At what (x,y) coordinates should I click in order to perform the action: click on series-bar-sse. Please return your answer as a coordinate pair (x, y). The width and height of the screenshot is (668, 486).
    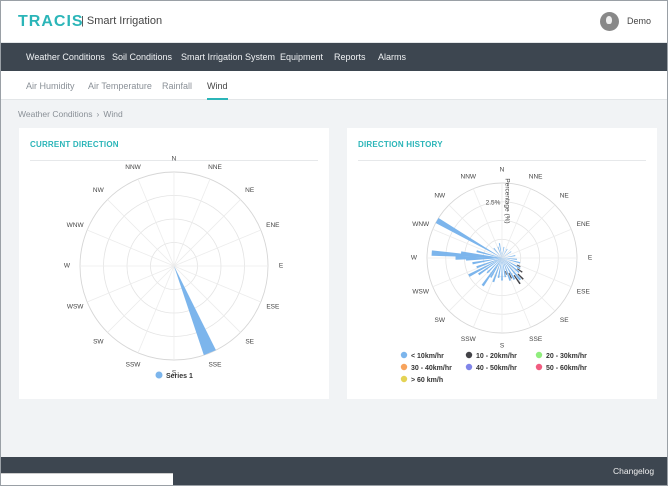
    Looking at the image, I should click on (195, 311).